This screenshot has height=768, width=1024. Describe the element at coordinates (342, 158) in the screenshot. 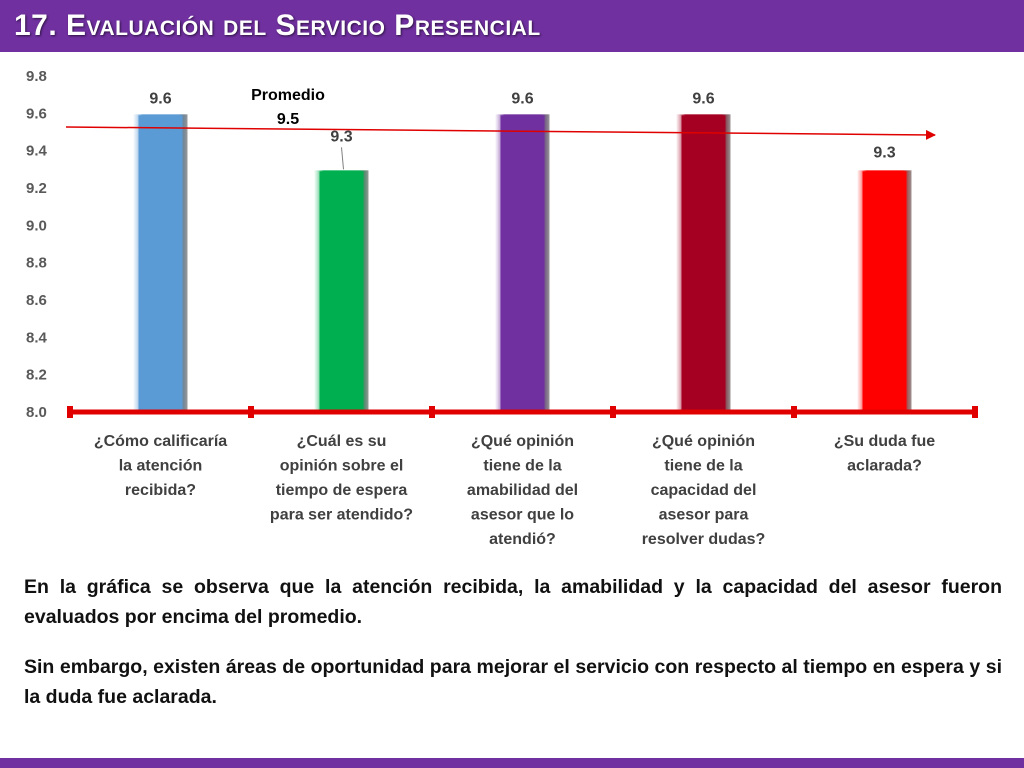

I see `data-label-leader` at that location.